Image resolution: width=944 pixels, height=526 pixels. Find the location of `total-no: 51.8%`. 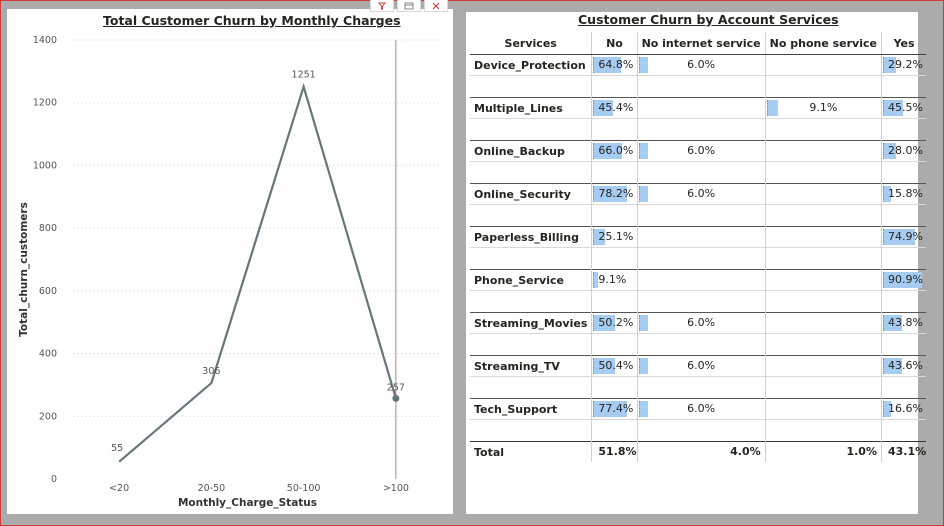

total-no: 51.8% is located at coordinates (614, 451).